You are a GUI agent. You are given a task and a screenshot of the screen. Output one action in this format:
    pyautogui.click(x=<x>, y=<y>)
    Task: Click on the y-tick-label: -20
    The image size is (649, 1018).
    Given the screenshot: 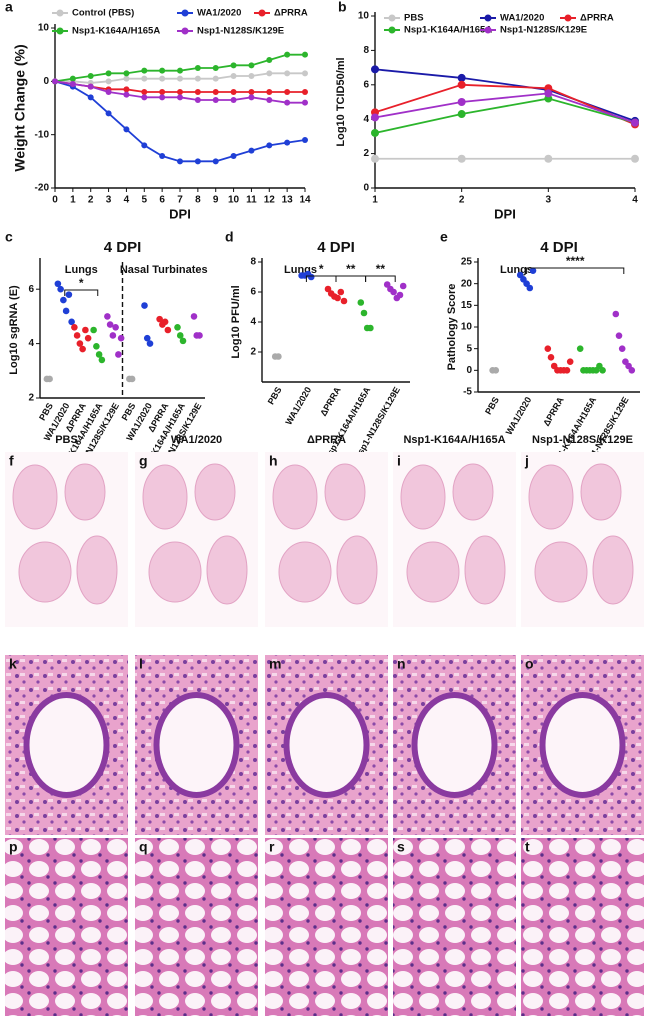 What is the action you would take?
    pyautogui.click(x=42, y=188)
    